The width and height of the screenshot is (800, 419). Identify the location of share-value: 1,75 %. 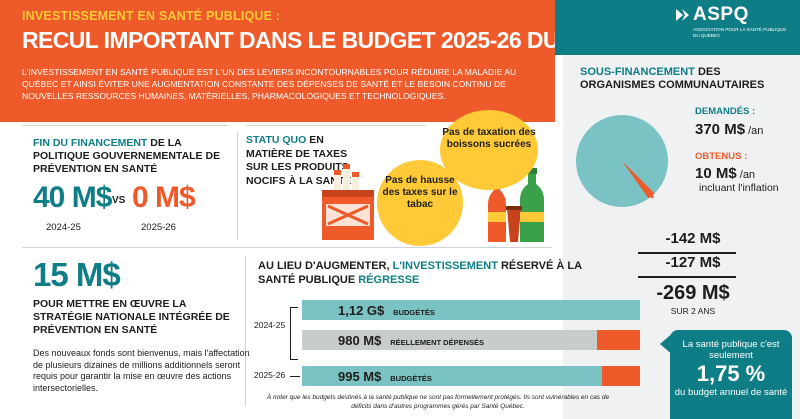
(731, 373).